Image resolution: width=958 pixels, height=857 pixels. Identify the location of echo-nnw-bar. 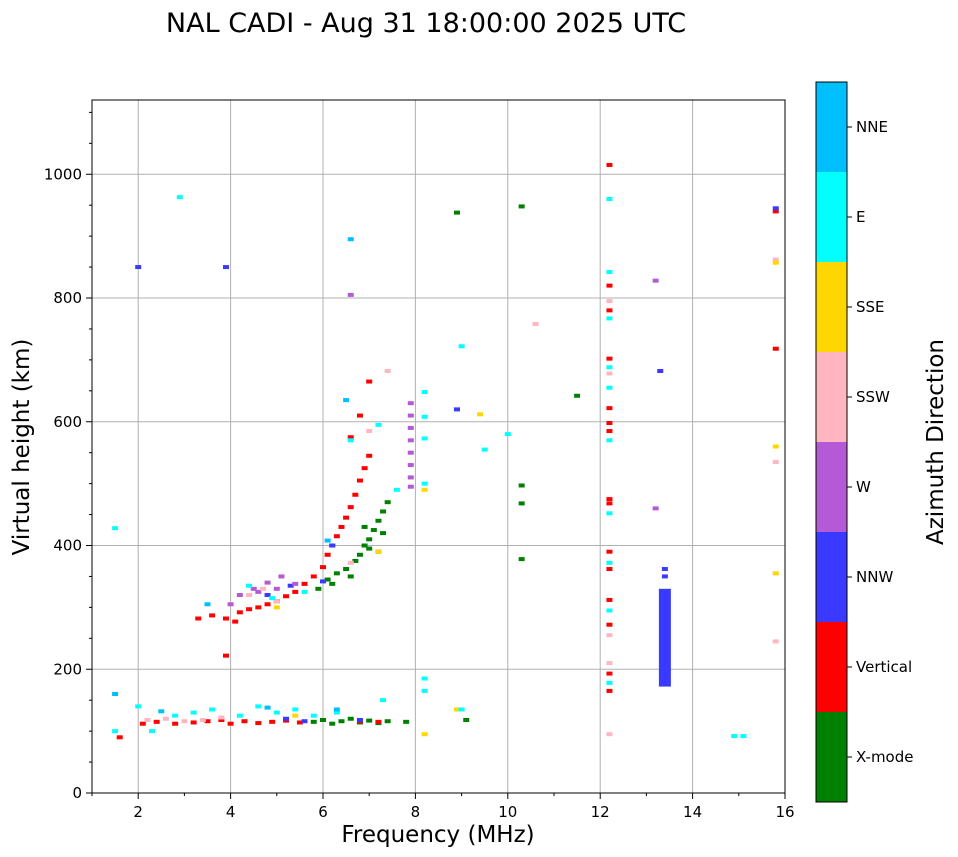
(664, 637).